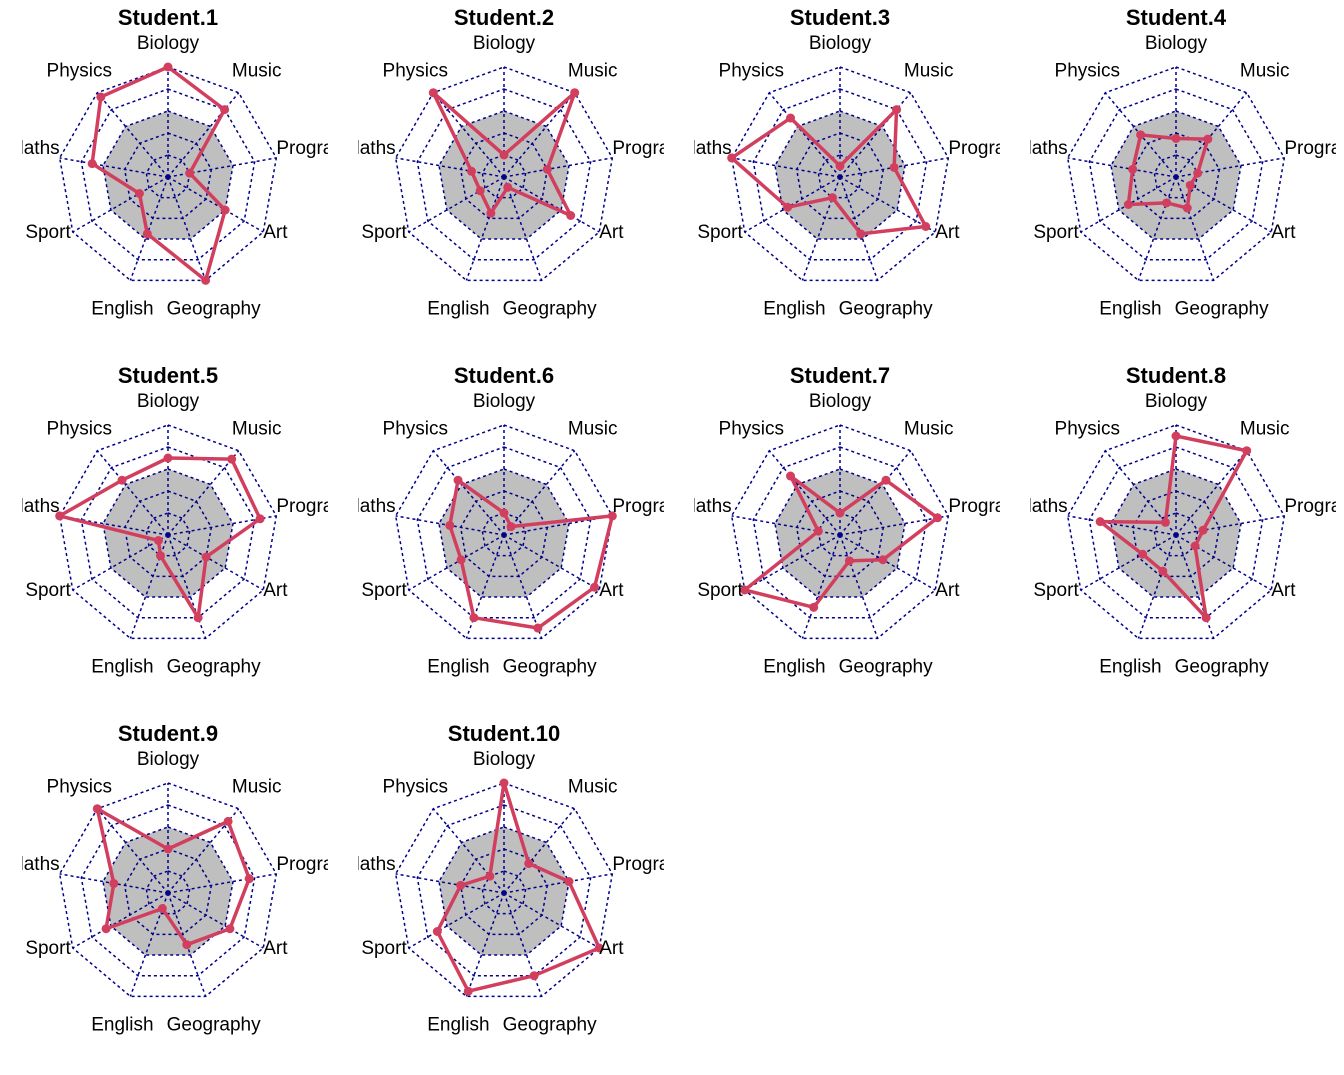 This screenshot has width=1344, height=1075. I want to click on panel-title: Student.1, so click(168, 17).